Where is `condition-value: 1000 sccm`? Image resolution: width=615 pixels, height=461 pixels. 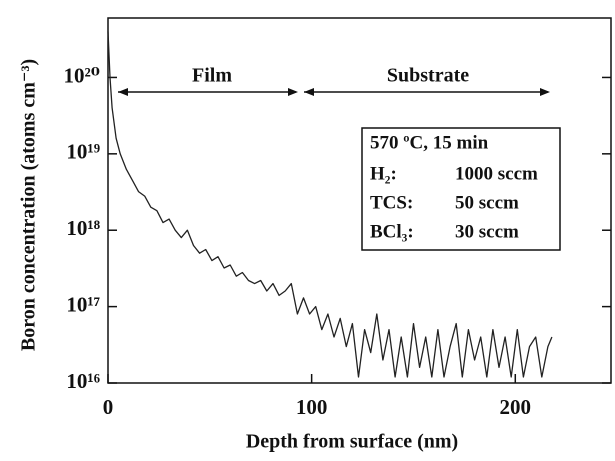
condition-value: 1000 sccm is located at coordinates (496, 173).